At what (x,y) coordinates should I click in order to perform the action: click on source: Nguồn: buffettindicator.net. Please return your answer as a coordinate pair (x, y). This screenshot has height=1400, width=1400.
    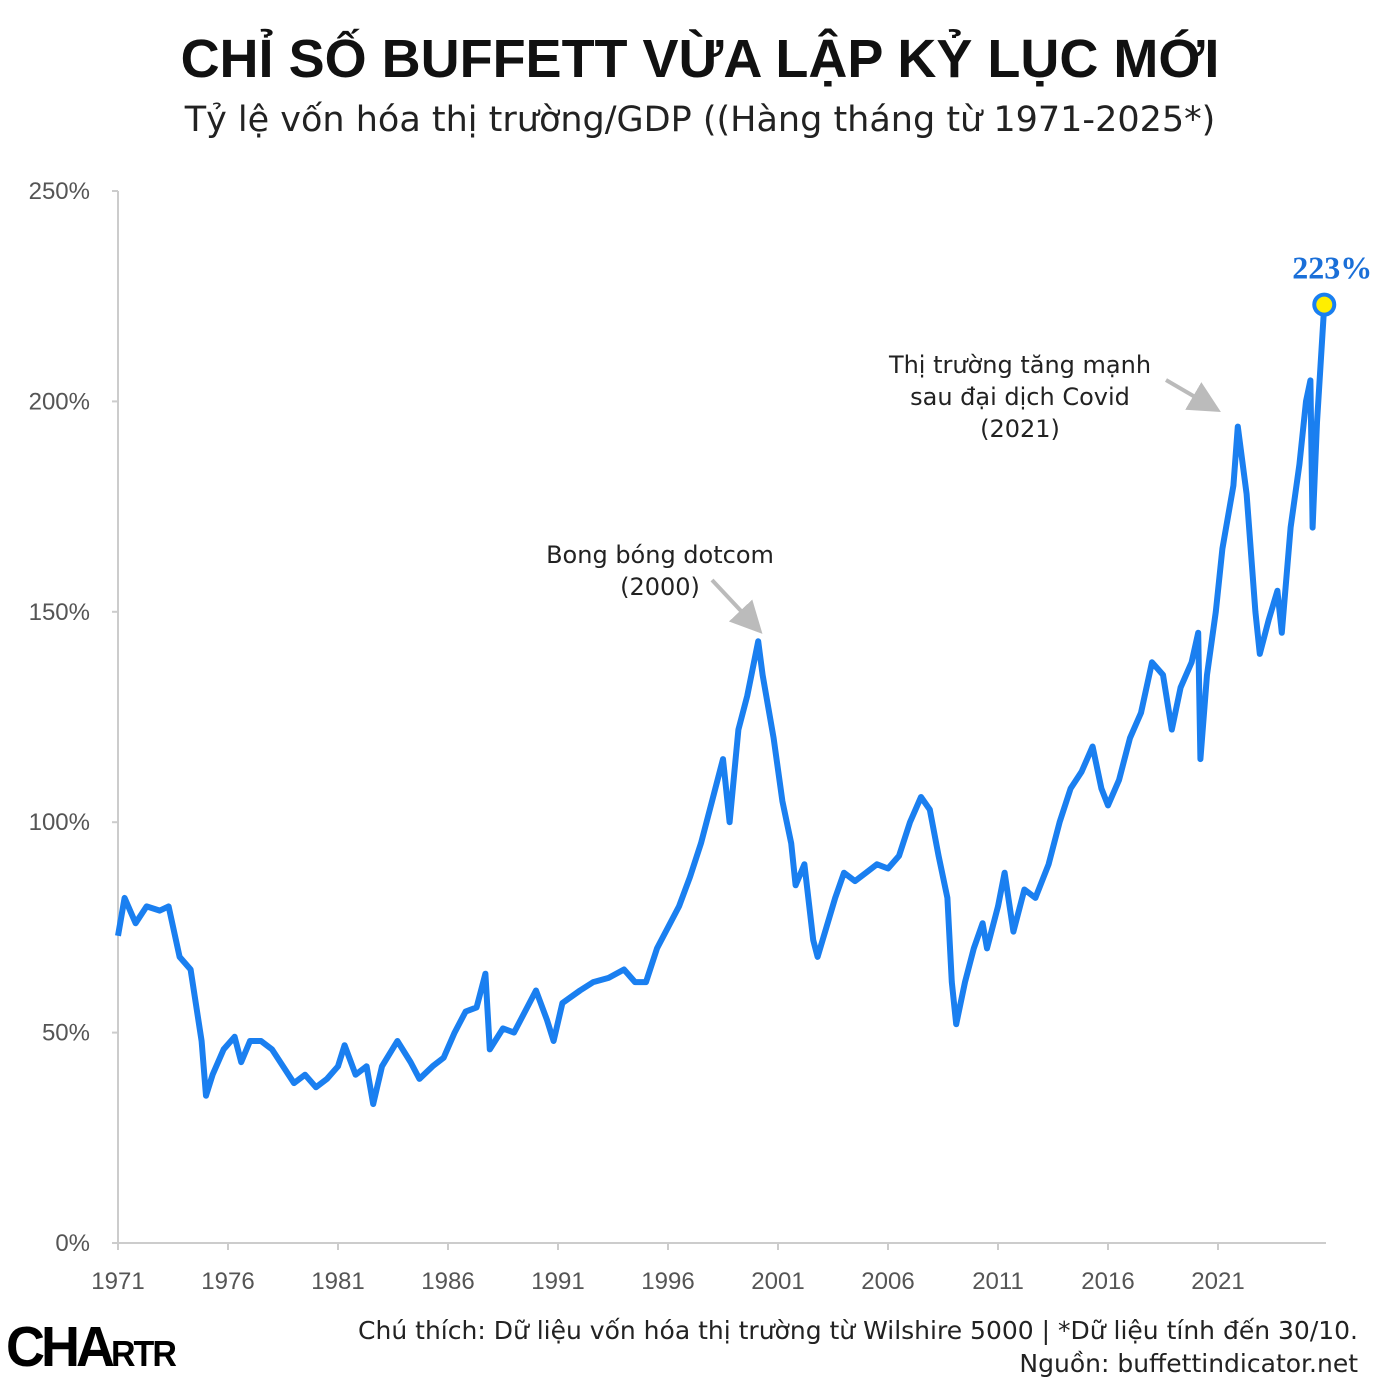
    Looking at the image, I should click on (1188, 1363).